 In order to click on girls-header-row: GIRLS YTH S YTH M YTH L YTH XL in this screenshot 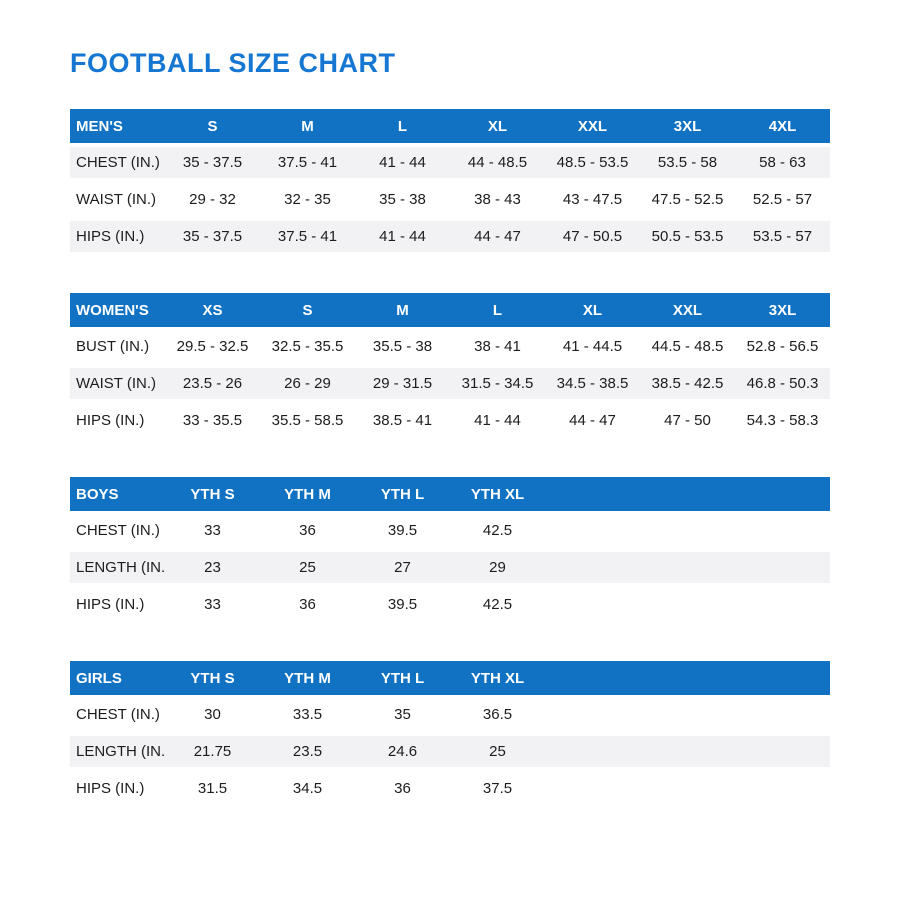, I will do `click(450, 678)`.